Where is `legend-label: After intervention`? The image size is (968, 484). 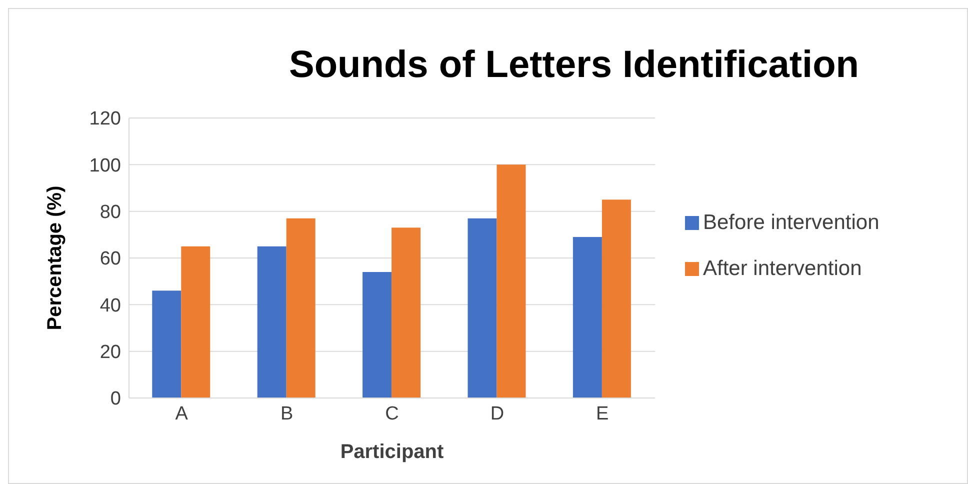 legend-label: After intervention is located at coordinates (782, 268).